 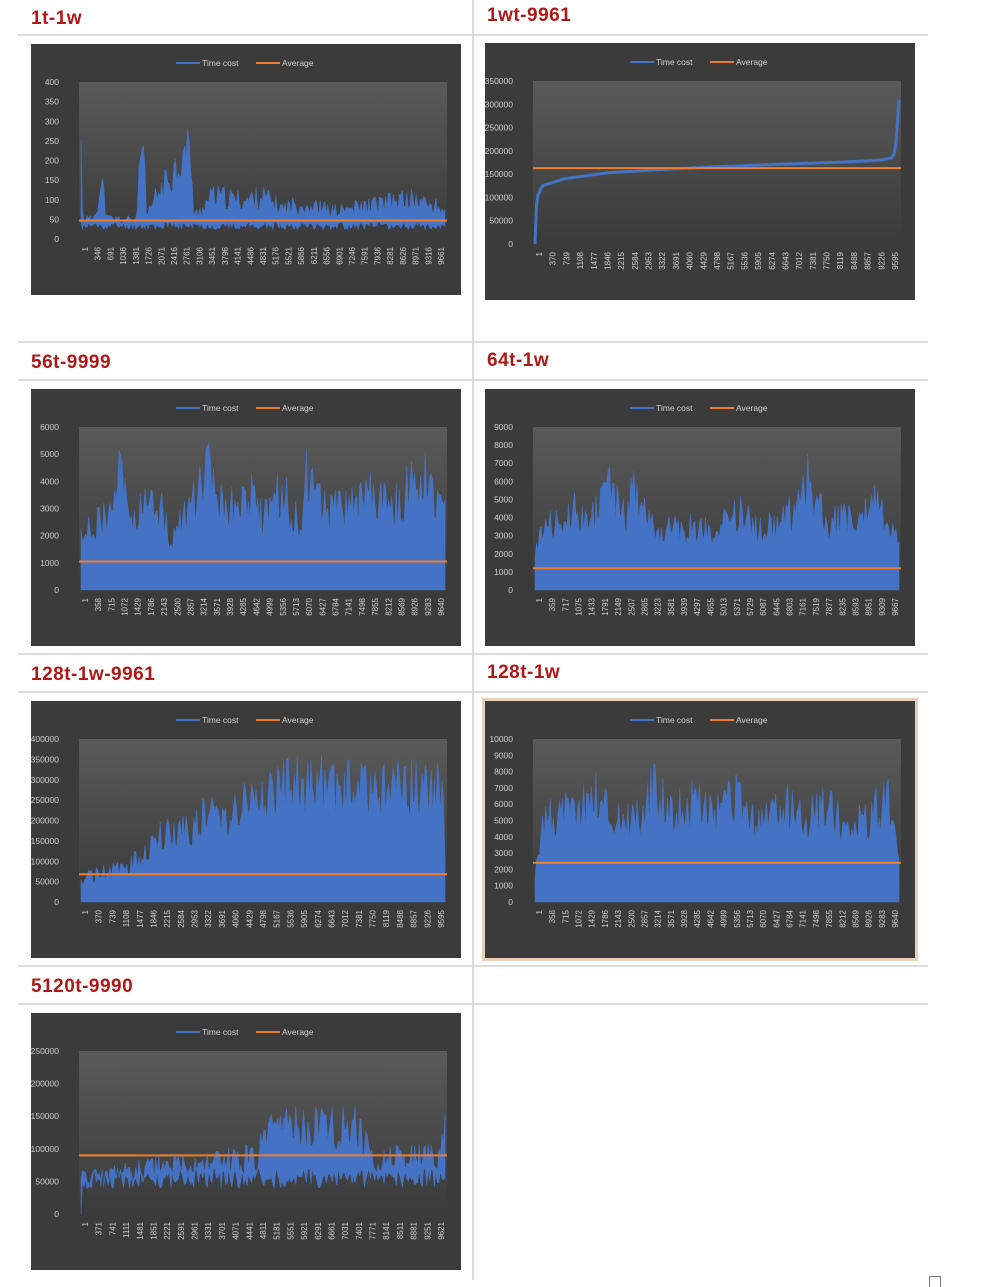 I want to click on x-tick-label: 8488, so click(x=400, y=918).